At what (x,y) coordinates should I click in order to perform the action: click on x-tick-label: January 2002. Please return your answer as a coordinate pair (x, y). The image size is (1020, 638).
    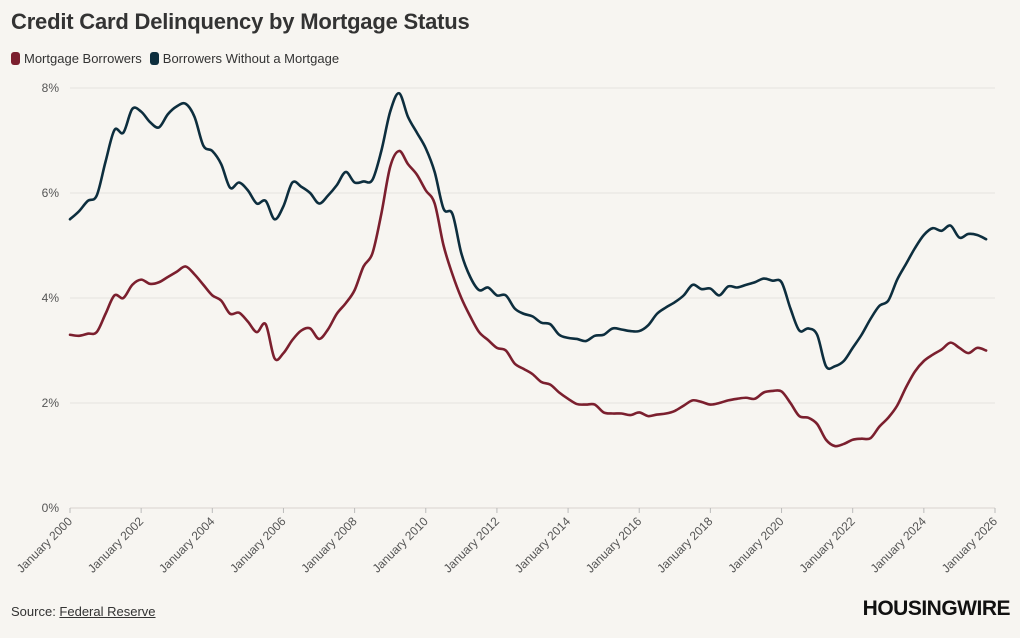
    Looking at the image, I should click on (116, 545).